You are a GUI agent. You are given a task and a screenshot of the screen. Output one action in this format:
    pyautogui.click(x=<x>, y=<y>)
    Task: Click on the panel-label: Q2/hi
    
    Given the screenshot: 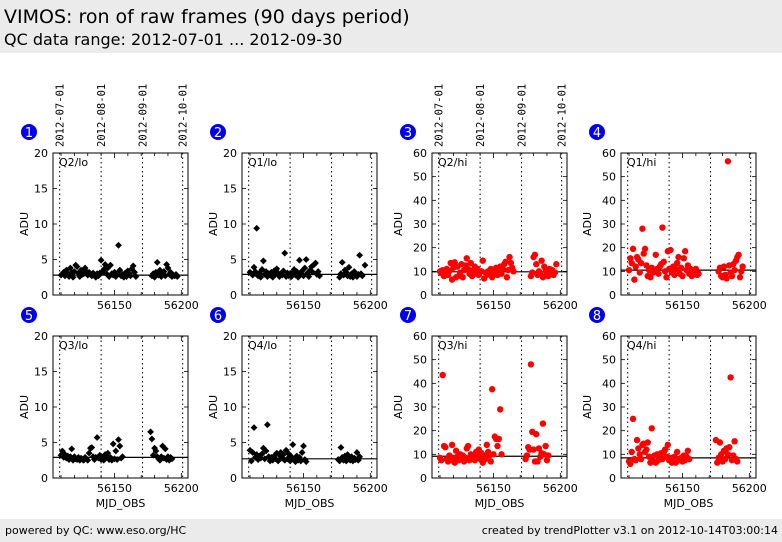 What is the action you would take?
    pyautogui.click(x=452, y=162)
    